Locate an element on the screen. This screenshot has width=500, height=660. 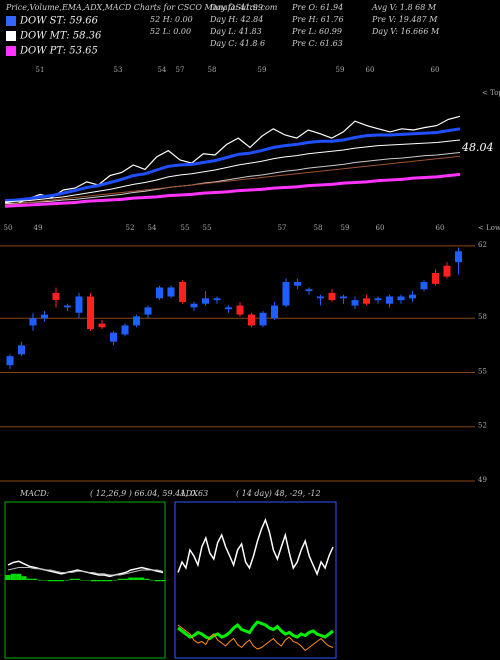
y-tick-label: 62 is located at coordinates (482, 245).